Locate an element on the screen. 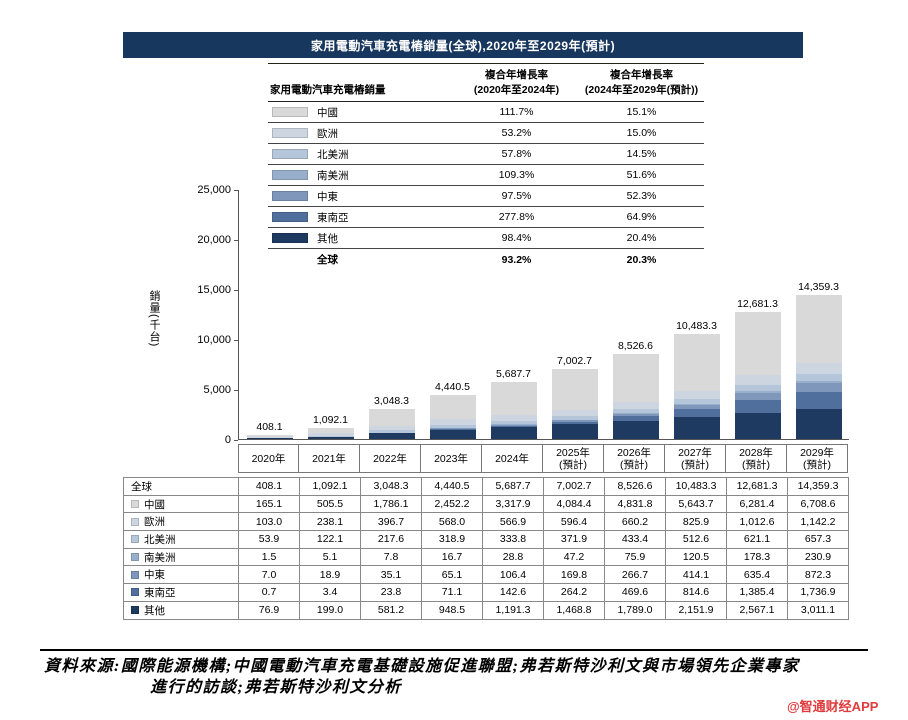  table-value-cell: 264.2 is located at coordinates (574, 593).